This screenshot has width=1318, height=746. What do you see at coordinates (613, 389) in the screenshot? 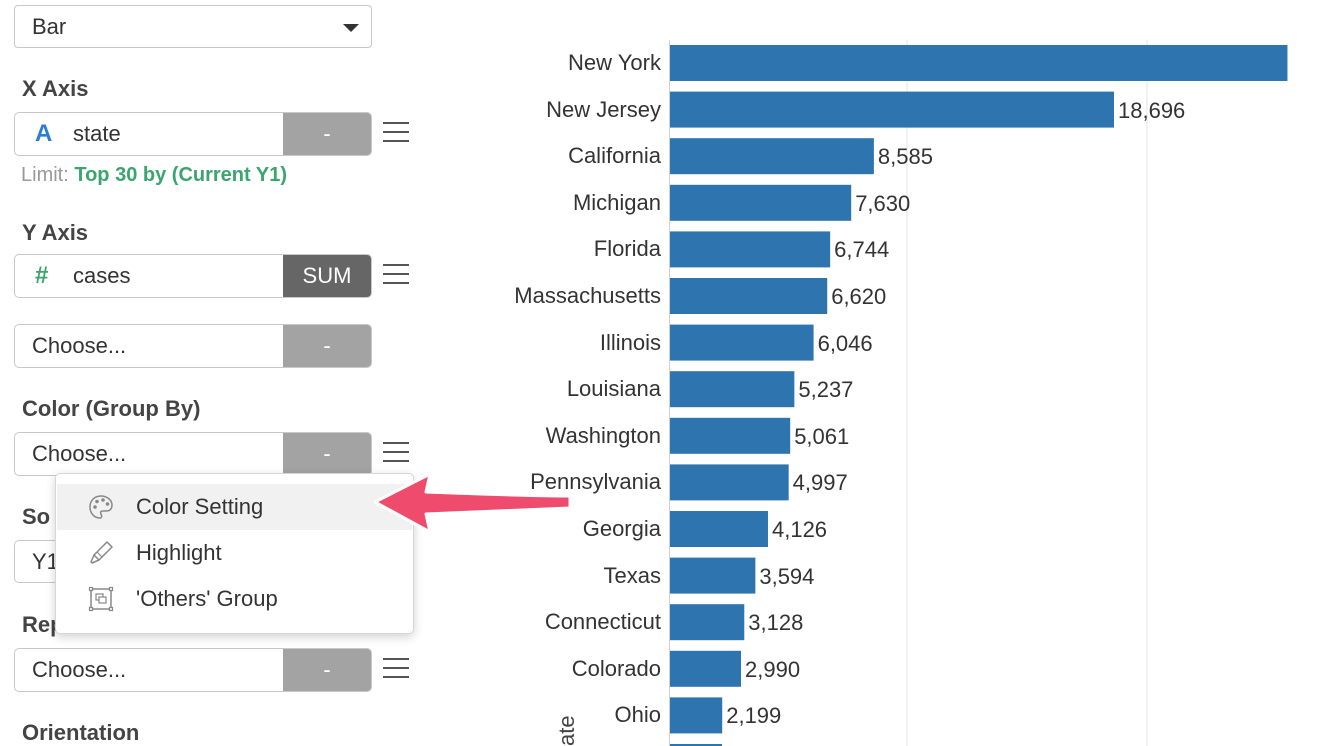
I see `category-label: Louisiana` at bounding box center [613, 389].